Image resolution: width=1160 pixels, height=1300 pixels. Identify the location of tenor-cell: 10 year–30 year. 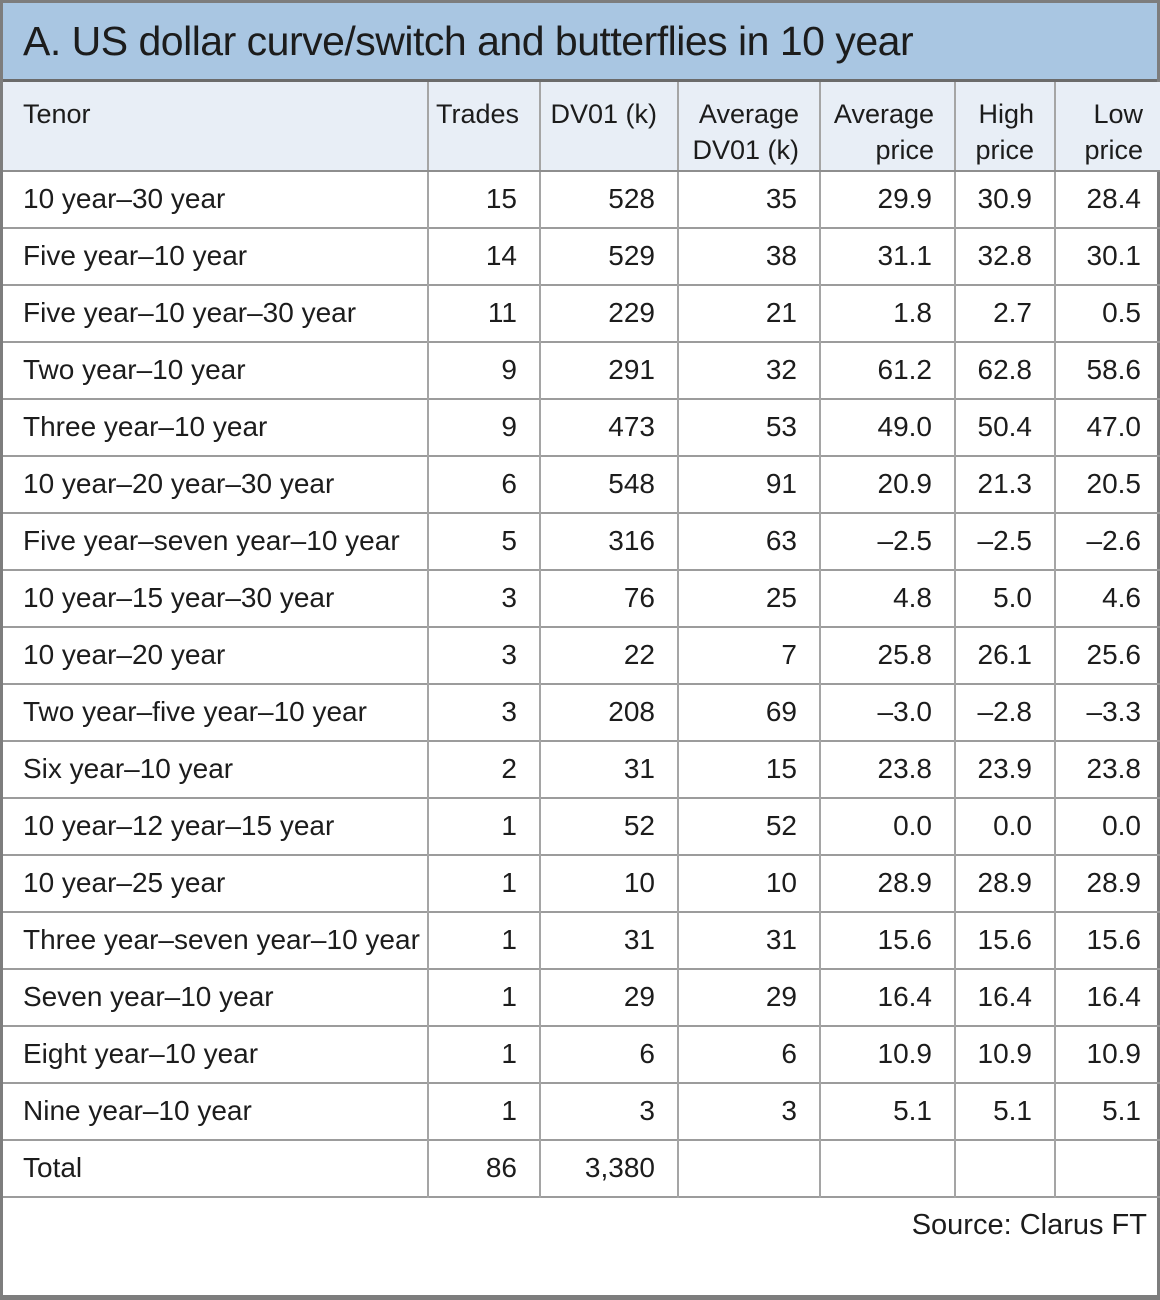
(216, 199).